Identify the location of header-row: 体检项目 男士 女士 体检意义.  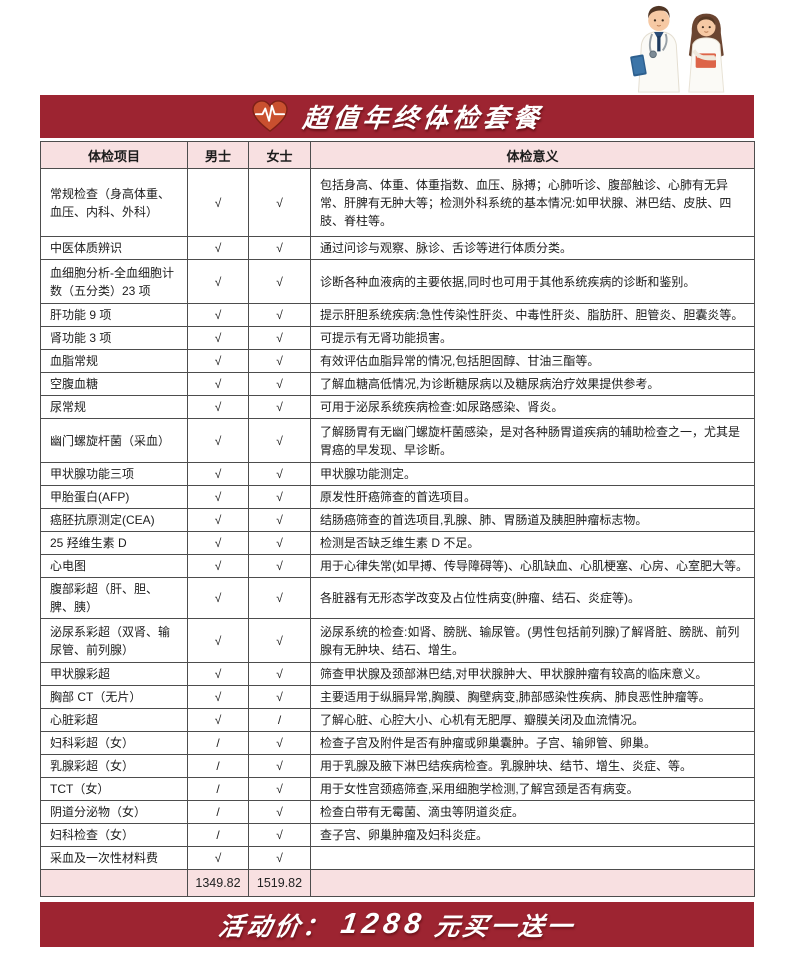
(397, 155).